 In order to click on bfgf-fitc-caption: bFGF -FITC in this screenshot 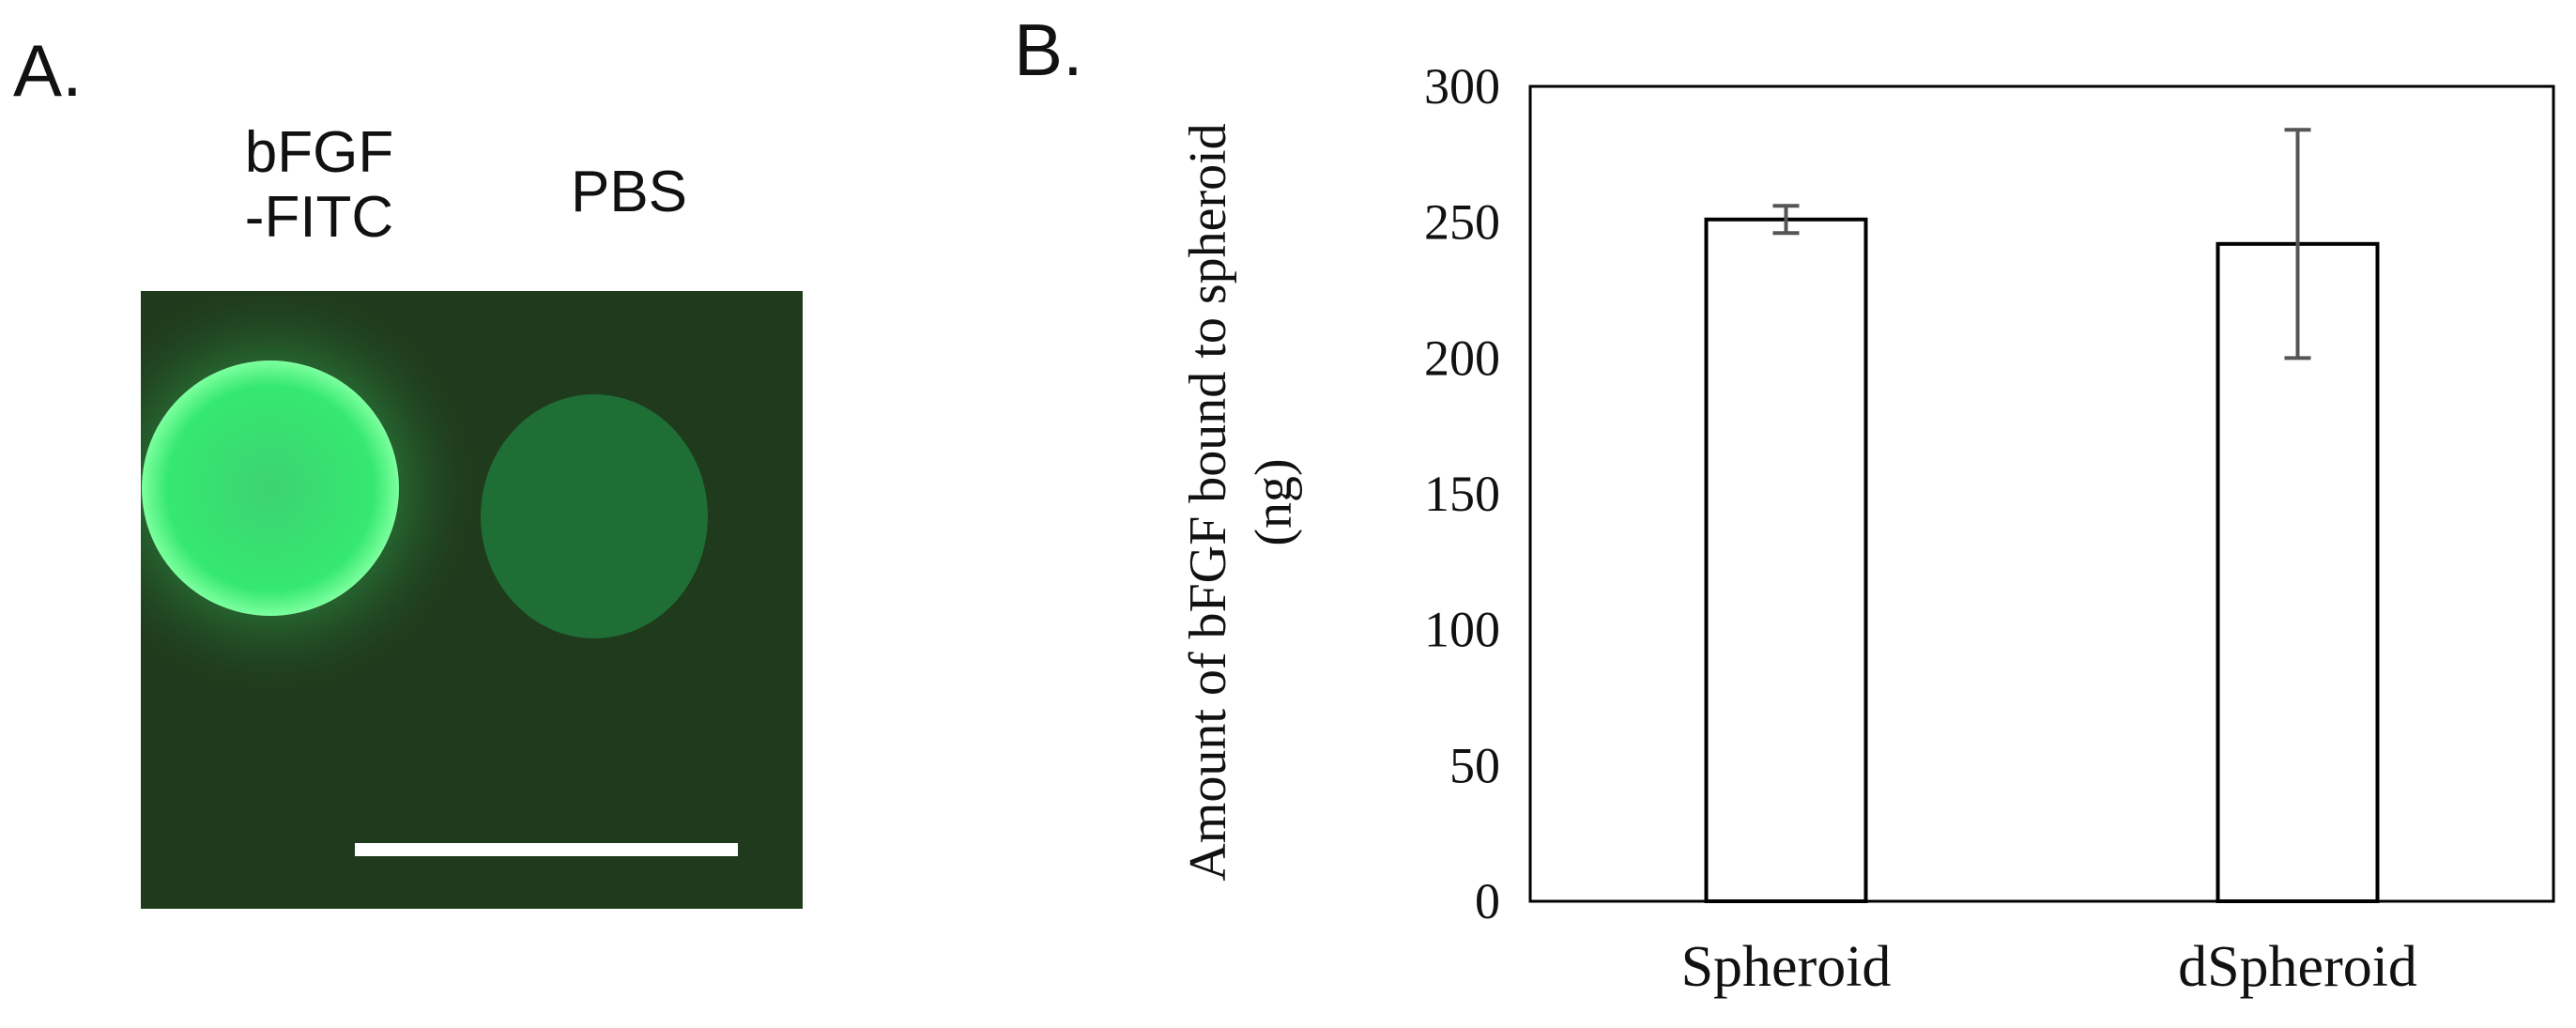, I will do `click(319, 185)`.